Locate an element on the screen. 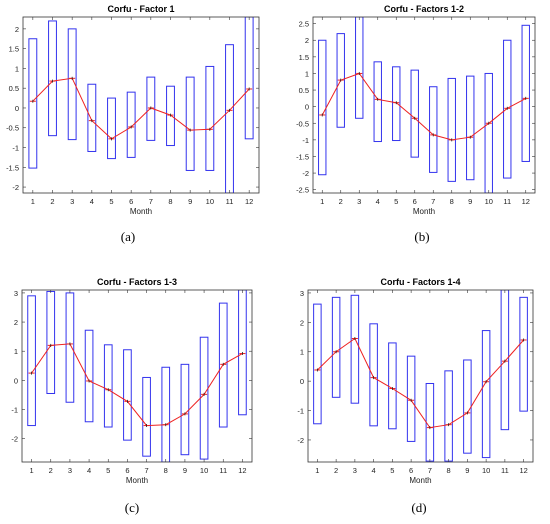 The width and height of the screenshot is (550, 524). chart-b-title: Corfu - Factors 1-2 is located at coordinates (424, 9).